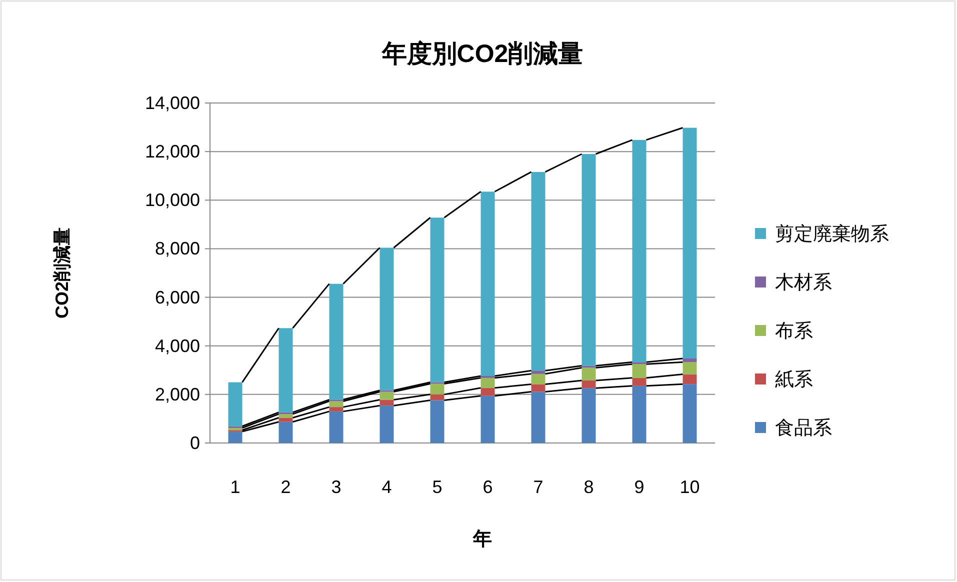 This screenshot has height=582, width=957. What do you see at coordinates (487, 487) in the screenshot?
I see `x-tick-label: 6` at bounding box center [487, 487].